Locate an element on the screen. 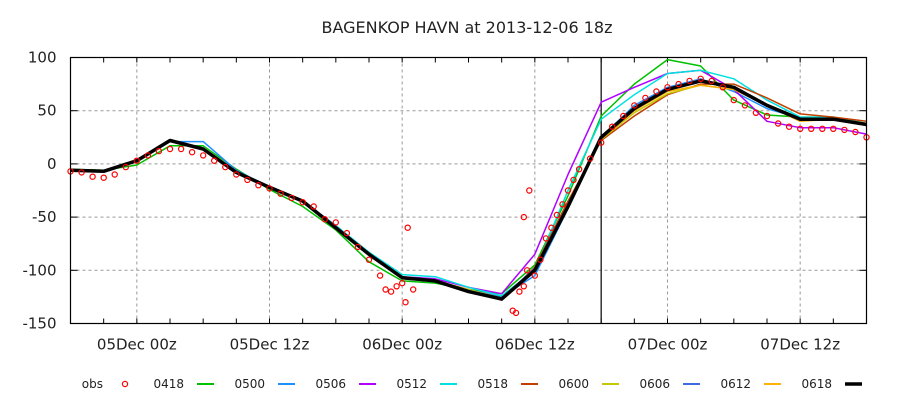 The image size is (900, 400). legend-label: 0606 is located at coordinates (654, 384).